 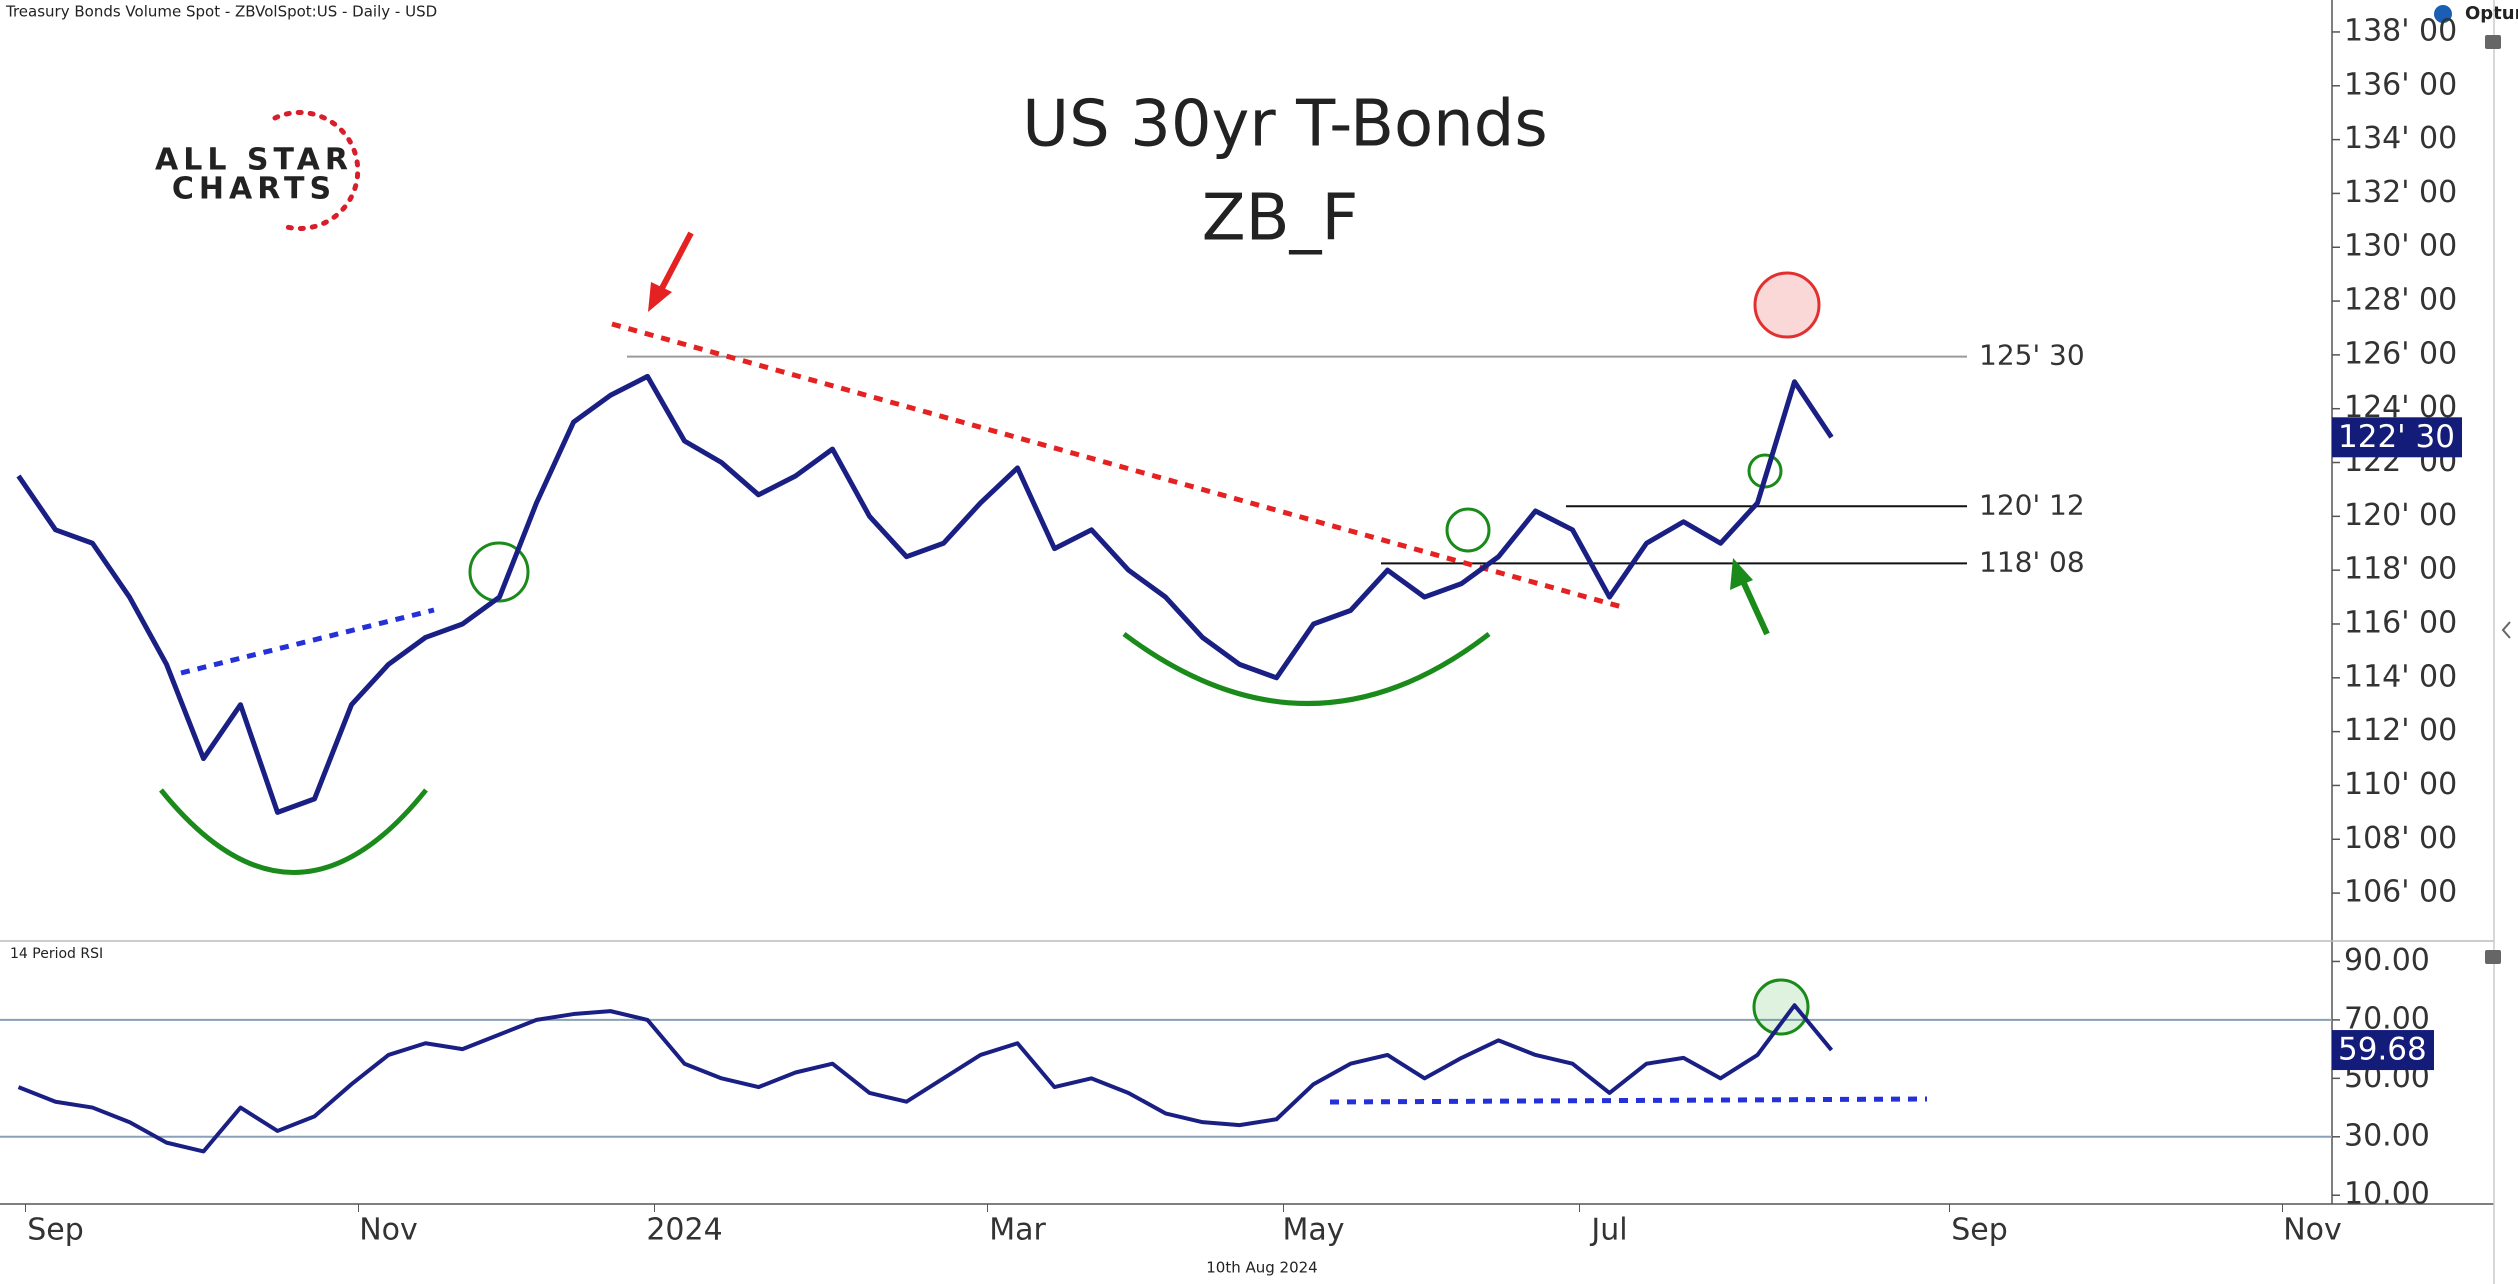 I want to click on vendor-icon, so click(x=2443, y=14).